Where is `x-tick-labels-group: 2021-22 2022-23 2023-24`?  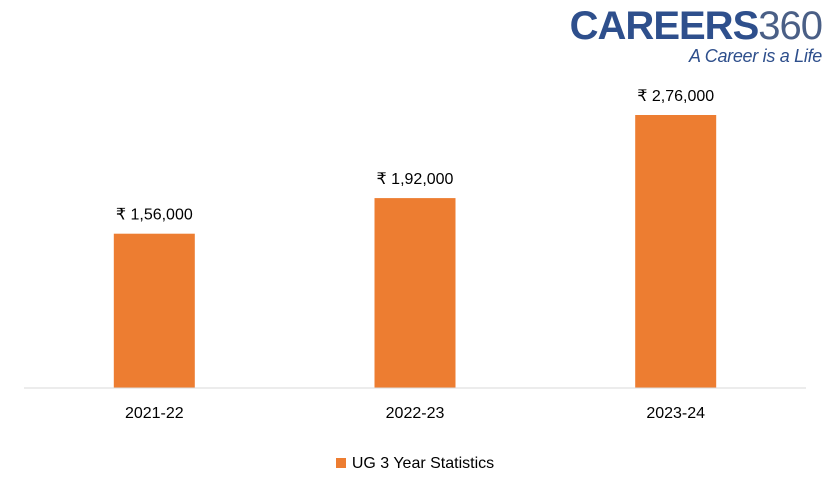 x-tick-labels-group: 2021-22 2022-23 2023-24 is located at coordinates (415, 413).